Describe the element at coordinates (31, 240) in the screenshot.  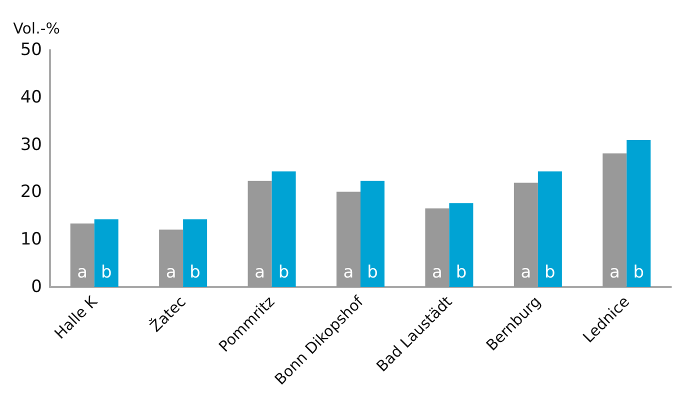
I see `y-tick-label: 10` at that location.